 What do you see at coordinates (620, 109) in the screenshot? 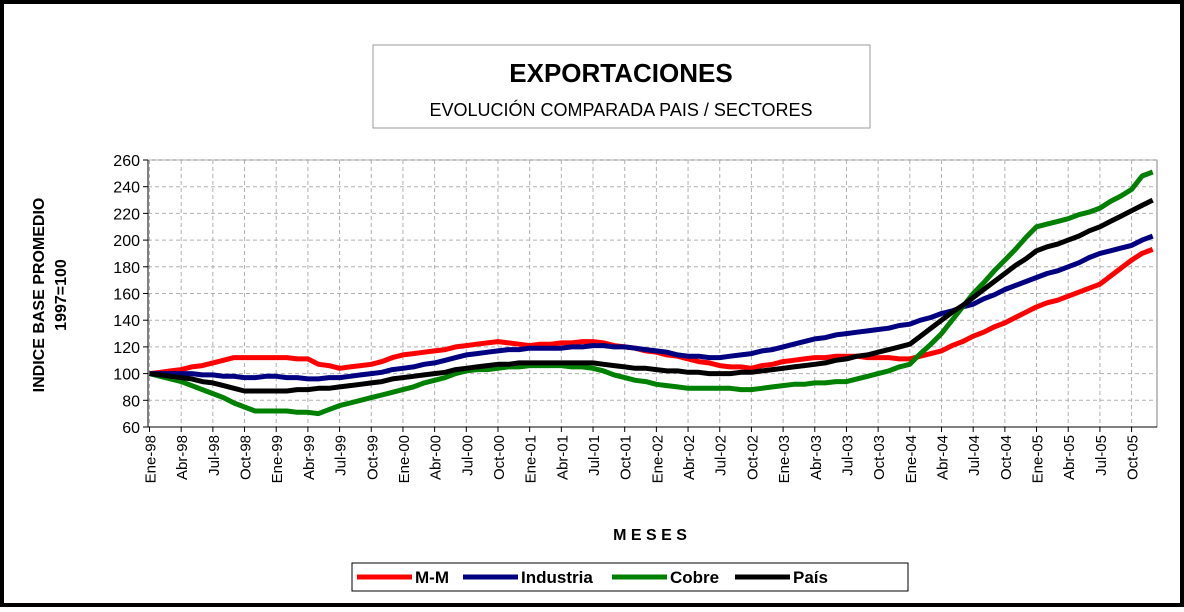
I see `chart-subtitle: EVOLUCIÓN COMPARADA PAIS / SECTORES` at bounding box center [620, 109].